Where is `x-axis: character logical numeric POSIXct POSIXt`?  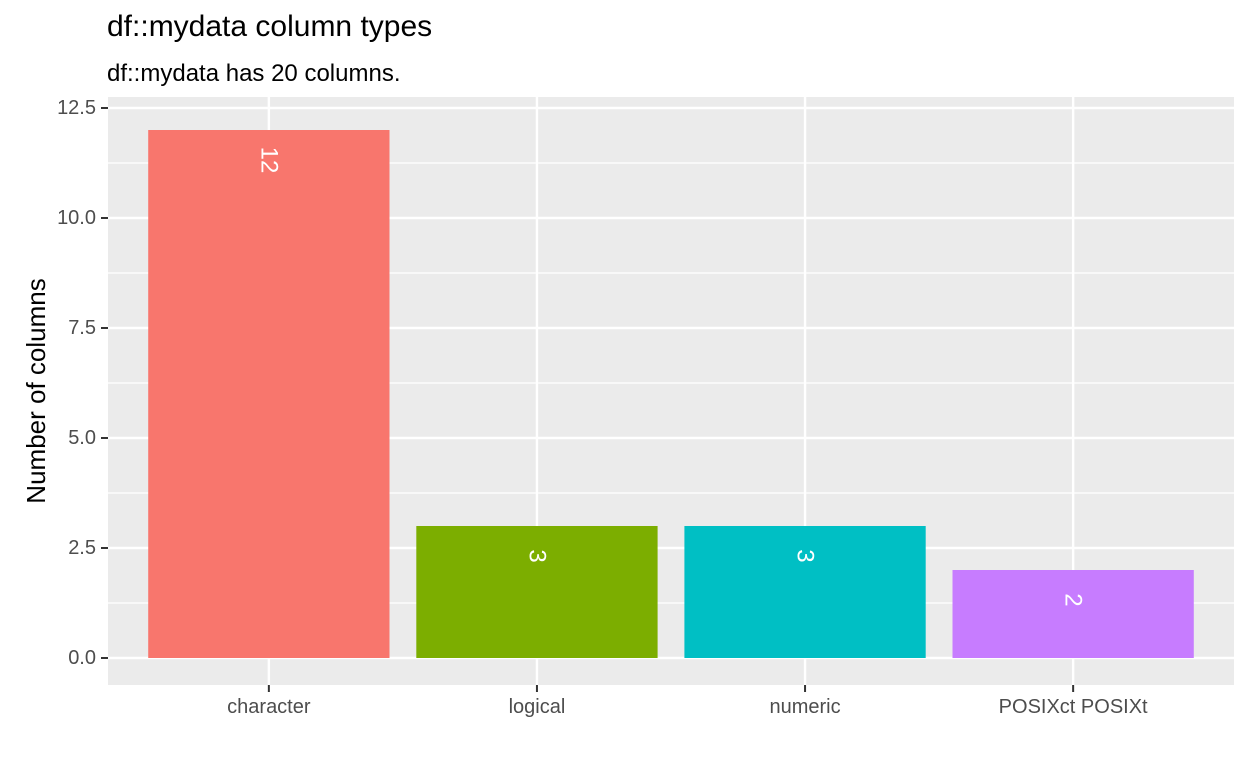
x-axis: character logical numeric POSIXct POSIXt is located at coordinates (687, 701).